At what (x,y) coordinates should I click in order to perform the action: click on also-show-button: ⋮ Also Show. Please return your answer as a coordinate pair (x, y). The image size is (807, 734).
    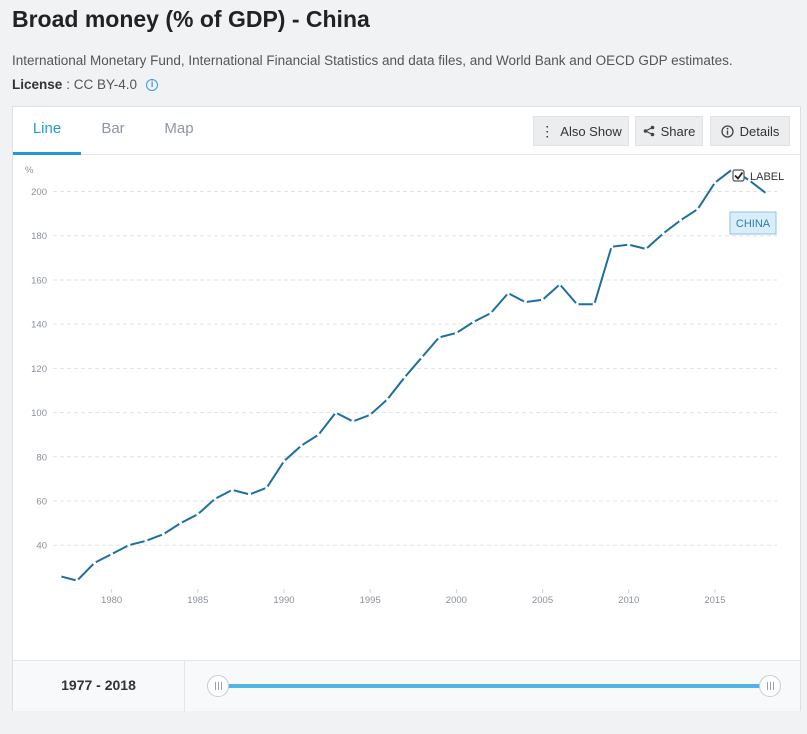
    Looking at the image, I should click on (581, 131).